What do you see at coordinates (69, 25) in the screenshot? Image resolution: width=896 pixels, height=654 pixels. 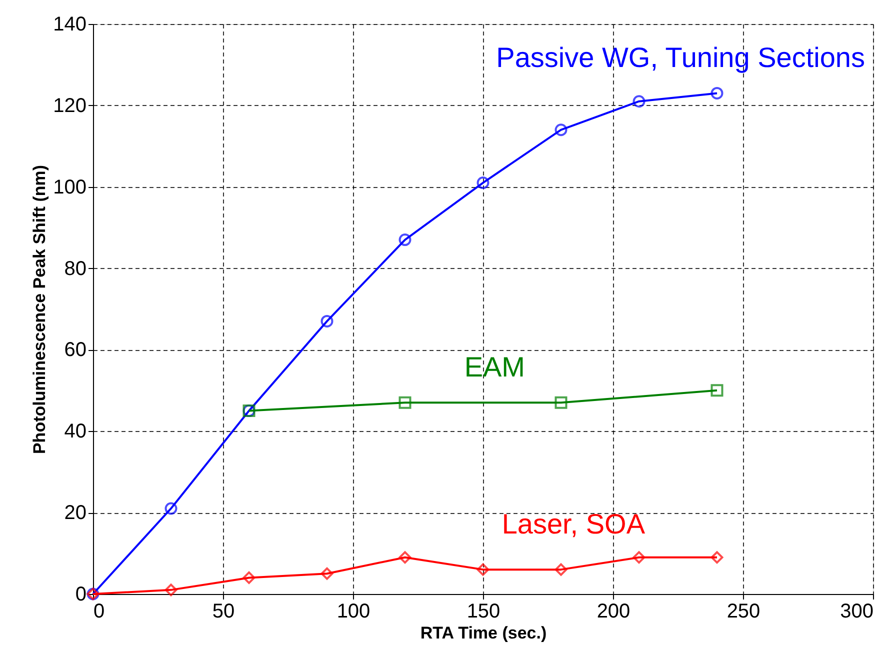 I see `y-tick-label: 140` at bounding box center [69, 25].